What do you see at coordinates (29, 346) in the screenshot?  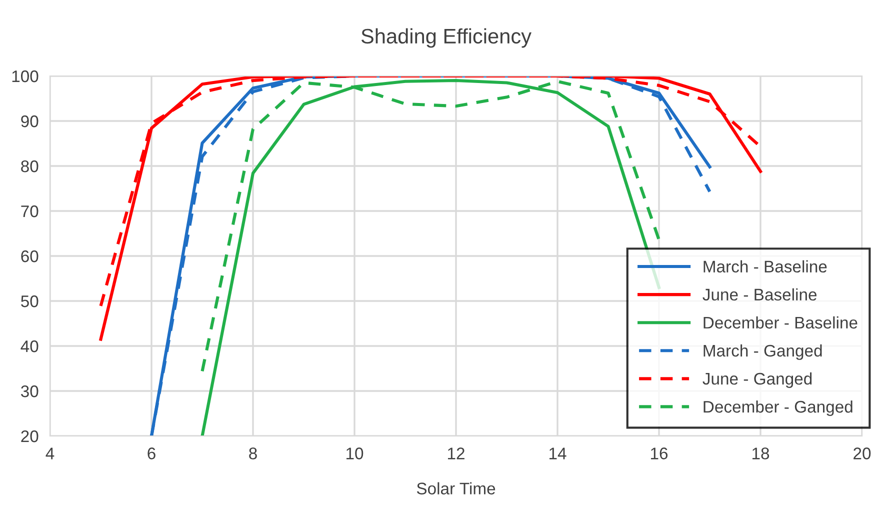 I see `y-tick-label: 40` at bounding box center [29, 346].